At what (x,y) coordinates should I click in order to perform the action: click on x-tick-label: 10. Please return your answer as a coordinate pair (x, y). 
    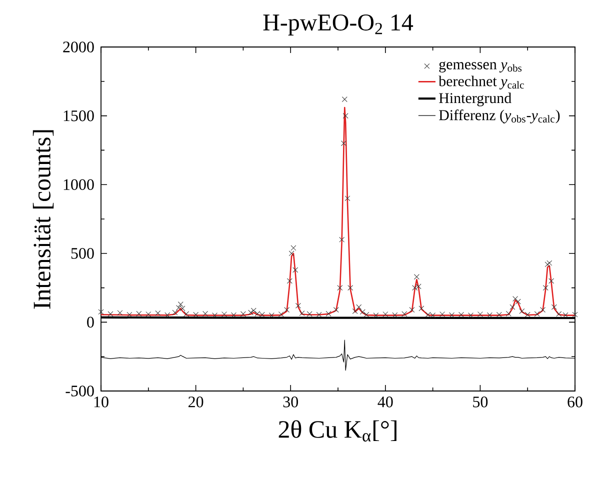
    Looking at the image, I should click on (101, 402).